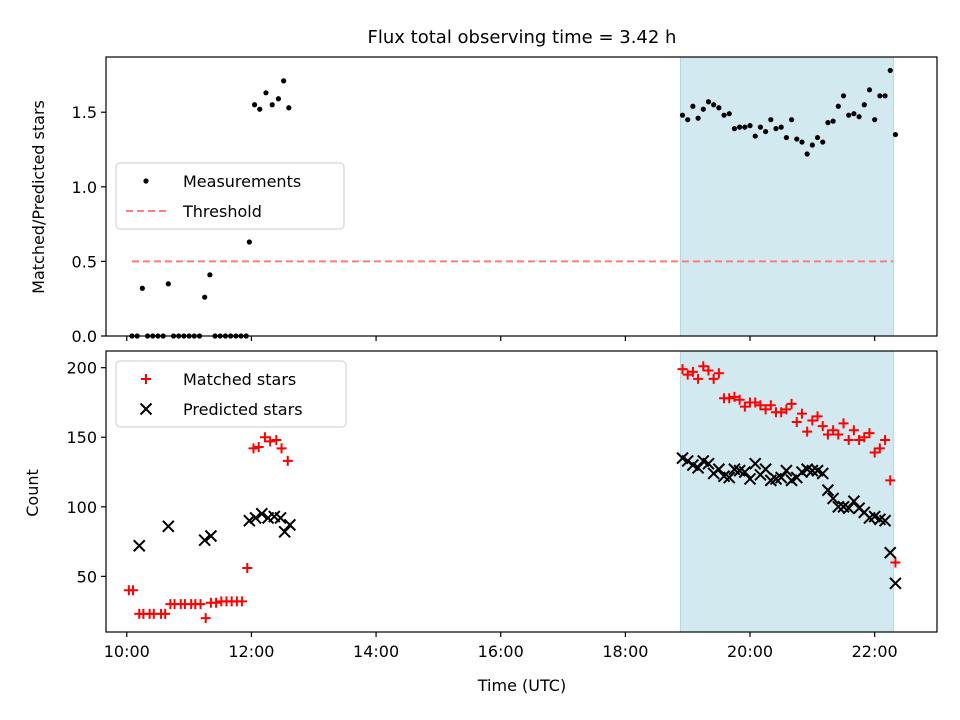 The width and height of the screenshot is (960, 720). What do you see at coordinates (251, 651) in the screenshot?
I see `x-tick-label: 12:00` at bounding box center [251, 651].